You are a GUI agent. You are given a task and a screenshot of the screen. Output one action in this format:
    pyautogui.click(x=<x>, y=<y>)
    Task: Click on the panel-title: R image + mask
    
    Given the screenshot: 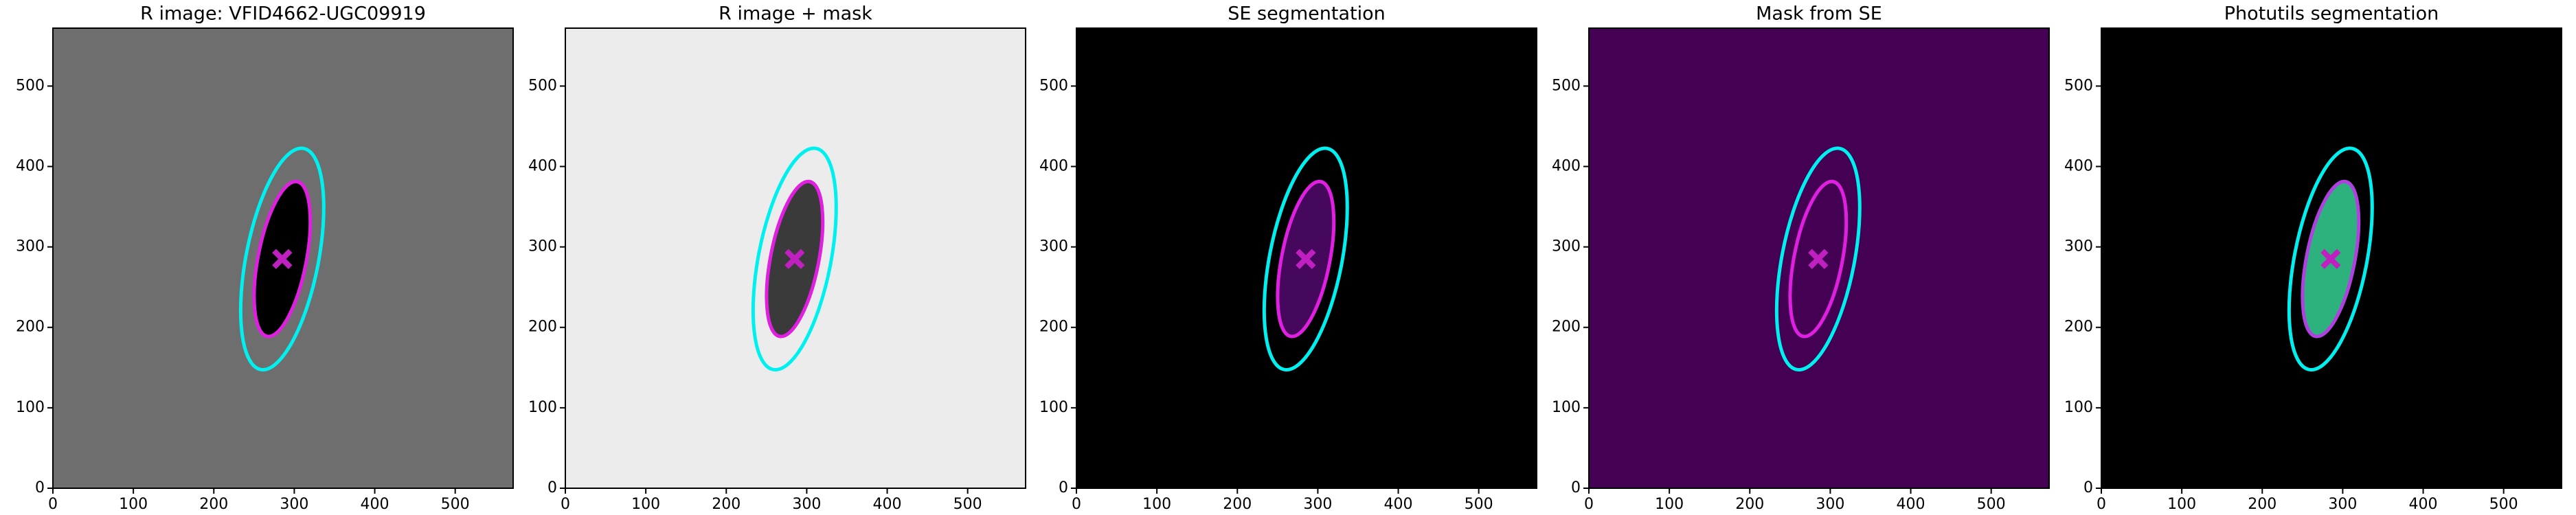 What is the action you would take?
    pyautogui.click(x=795, y=14)
    